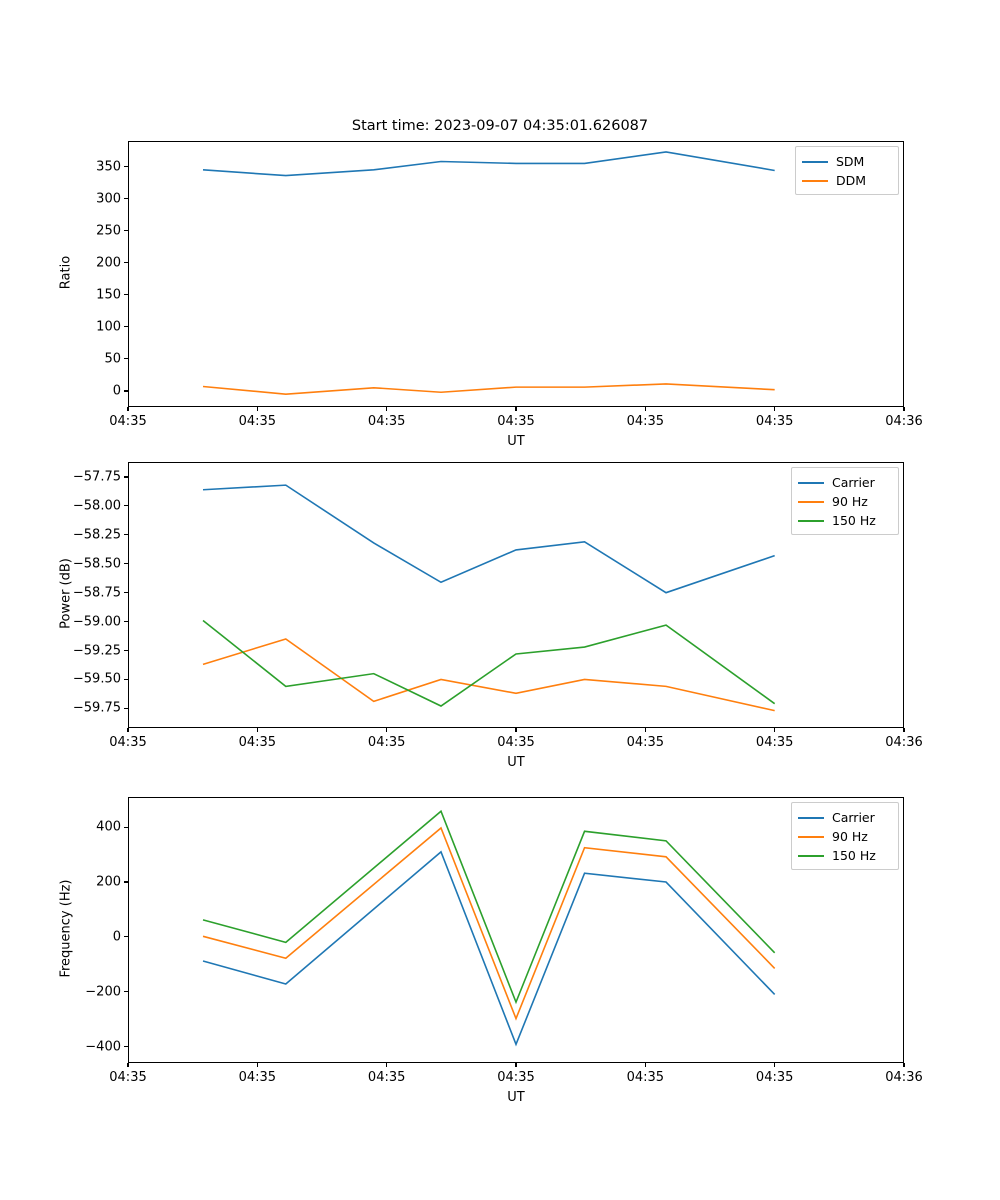  I want to click on xtick-label-ratio-5: 04:35, so click(774, 421).